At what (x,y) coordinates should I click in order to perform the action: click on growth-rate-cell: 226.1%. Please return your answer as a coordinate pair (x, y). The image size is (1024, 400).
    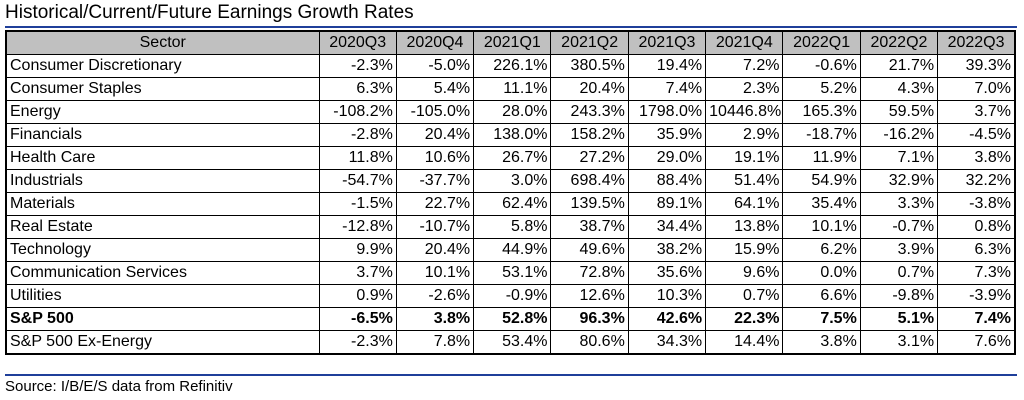
    Looking at the image, I should click on (512, 66).